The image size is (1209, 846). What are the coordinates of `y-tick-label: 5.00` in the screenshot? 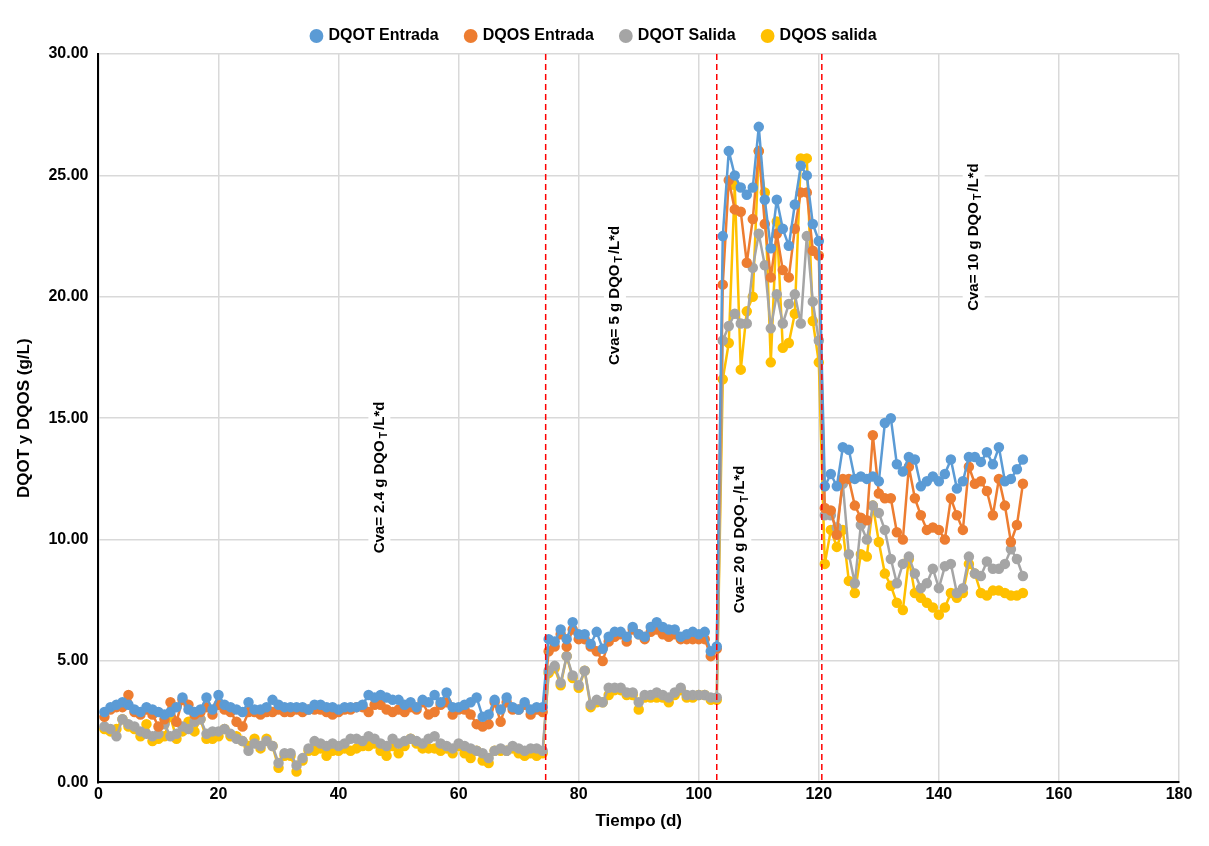 It's located at (73, 660).